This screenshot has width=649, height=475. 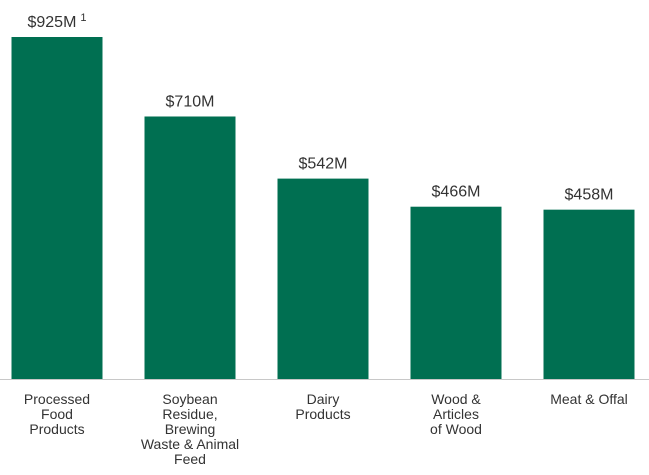 What do you see at coordinates (56, 21) in the screenshot?
I see `value-label-0: $925M 1` at bounding box center [56, 21].